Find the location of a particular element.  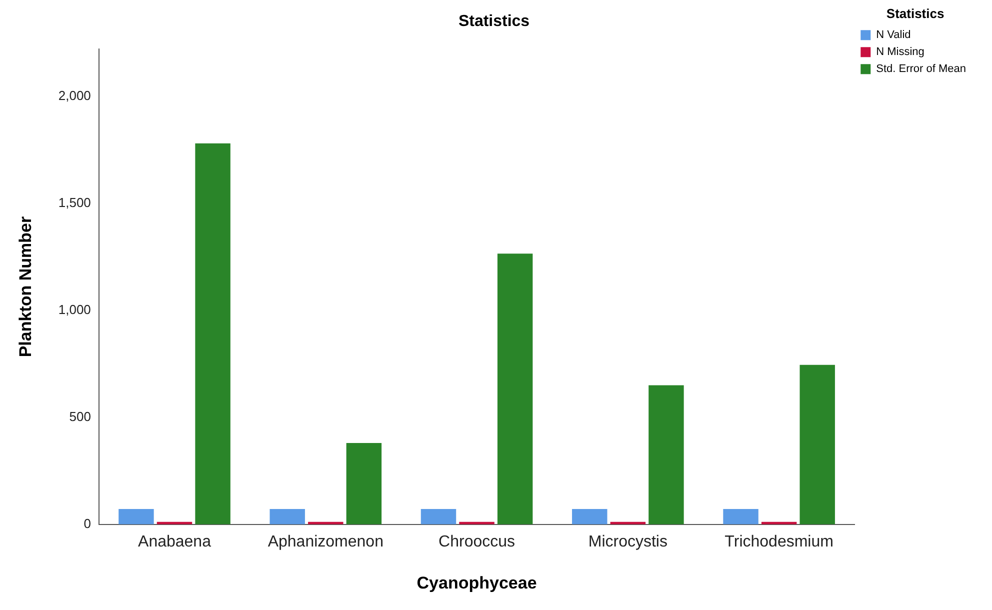

legend-label: N Valid is located at coordinates (893, 35).